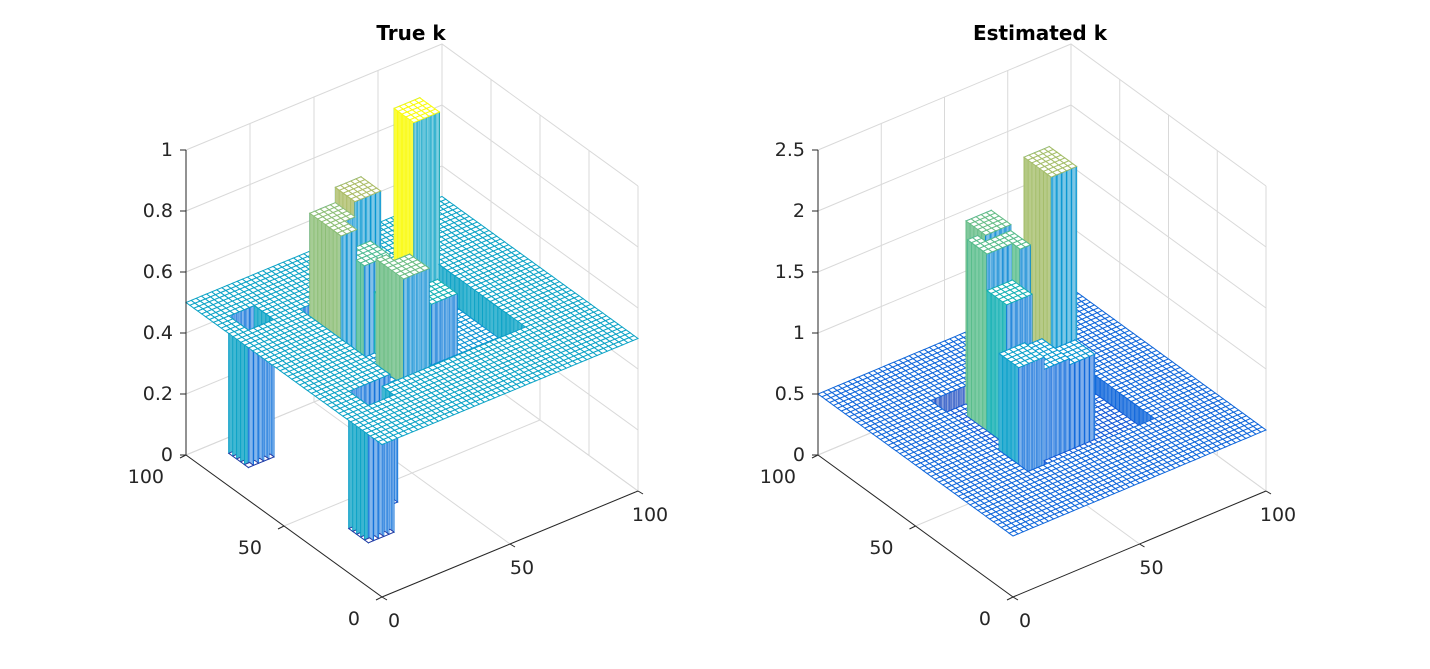  What do you see at coordinates (1040, 33) in the screenshot?
I see `chart-title: Estimated k` at bounding box center [1040, 33].